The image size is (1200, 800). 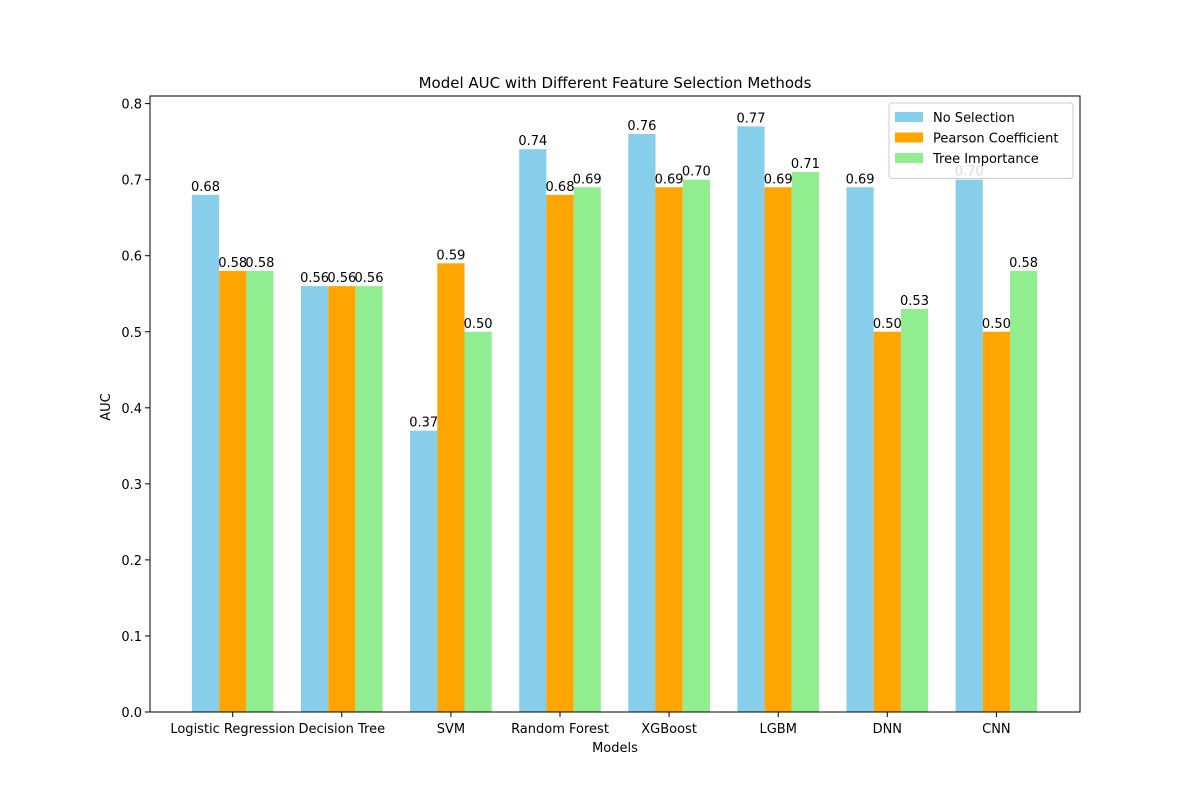 What do you see at coordinates (974, 118) in the screenshot?
I see `legend-label-0: No Selection` at bounding box center [974, 118].